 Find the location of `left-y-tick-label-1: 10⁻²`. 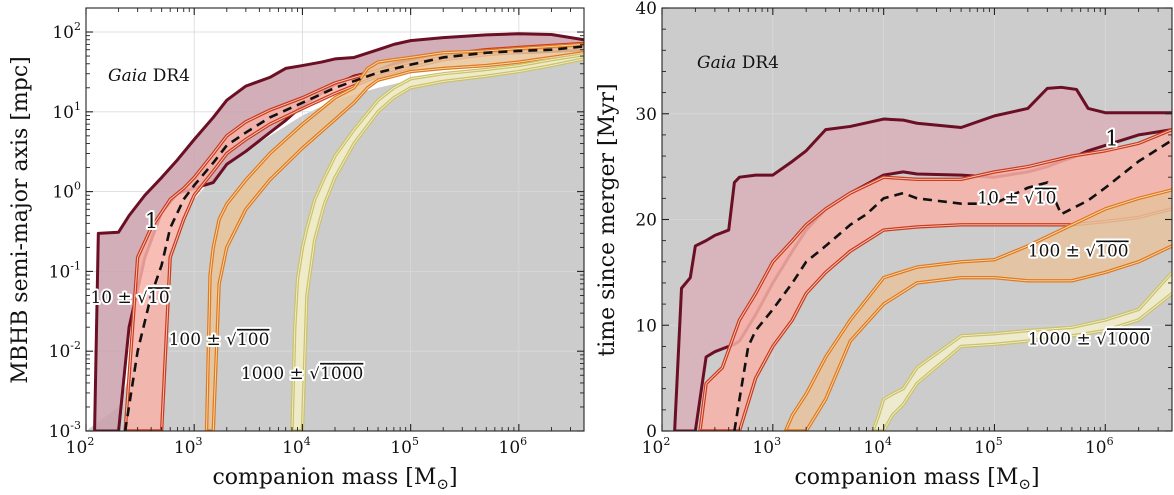

left-y-tick-label-1: 10⁻² is located at coordinates (65, 350).